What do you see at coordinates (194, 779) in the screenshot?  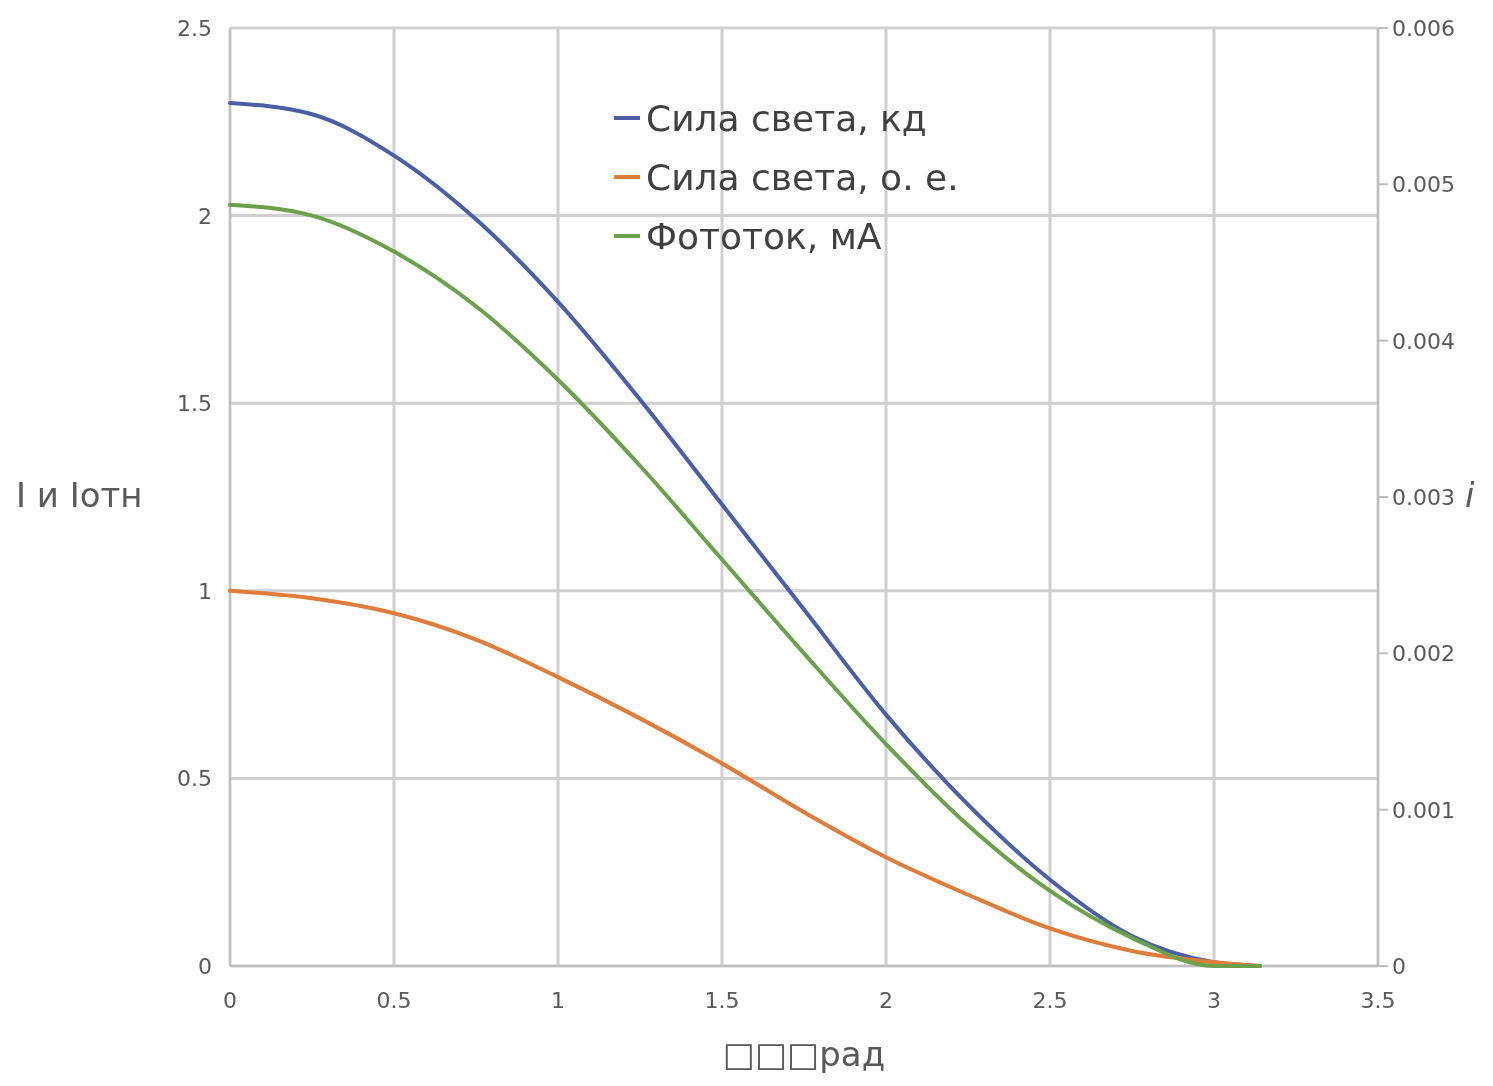 I see `y-tick-label: 0.5` at bounding box center [194, 779].